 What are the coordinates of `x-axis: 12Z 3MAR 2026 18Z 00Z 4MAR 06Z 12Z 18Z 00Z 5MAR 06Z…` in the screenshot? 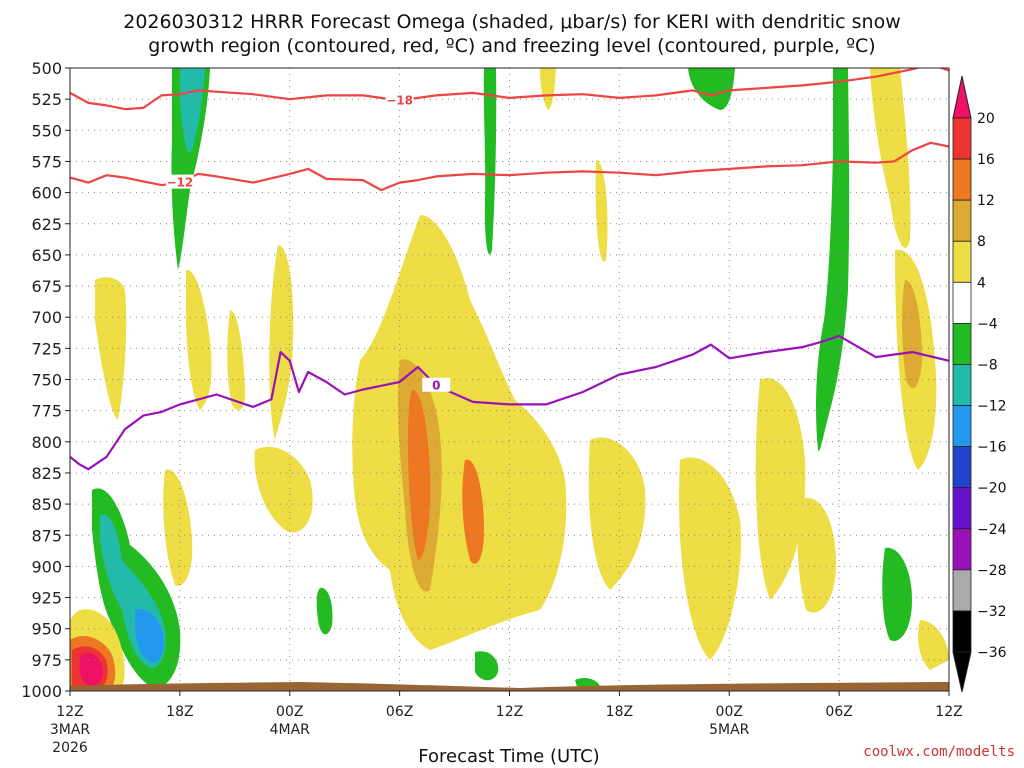 It's located at (506, 723).